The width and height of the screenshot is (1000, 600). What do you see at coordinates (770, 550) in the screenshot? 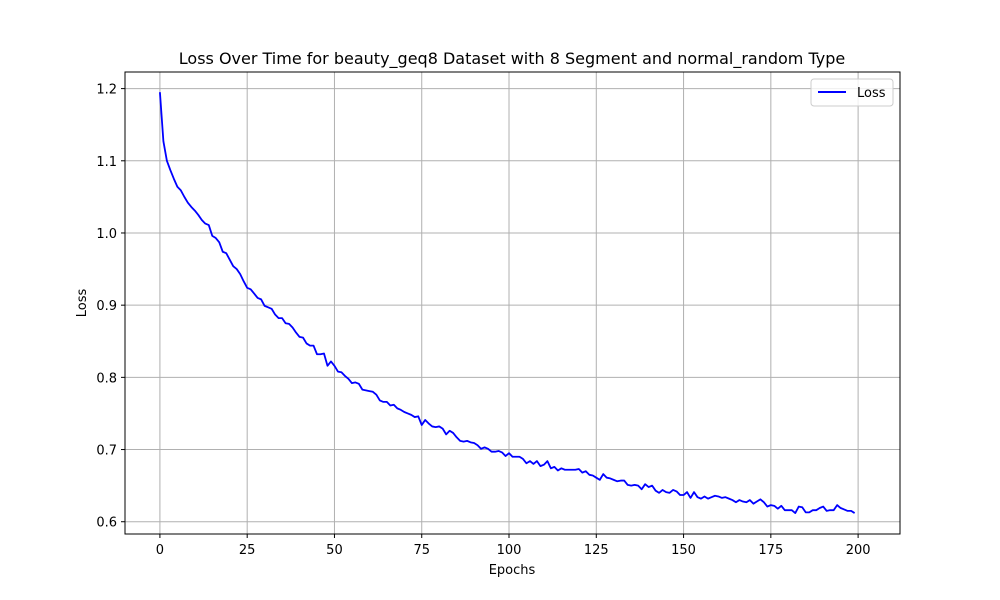
I see `x-tick-label: 175` at bounding box center [770, 550].